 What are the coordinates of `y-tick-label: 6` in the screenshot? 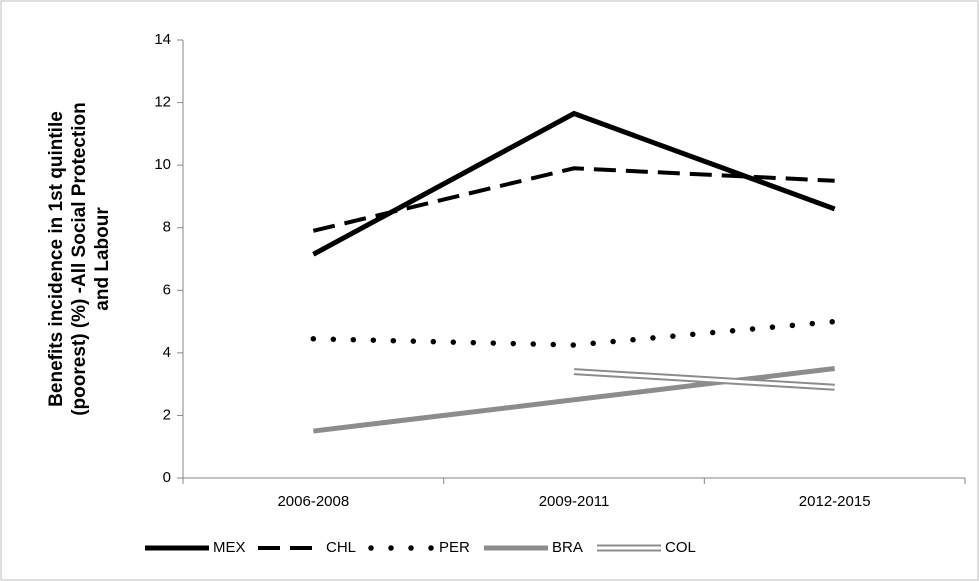 It's located at (167, 289).